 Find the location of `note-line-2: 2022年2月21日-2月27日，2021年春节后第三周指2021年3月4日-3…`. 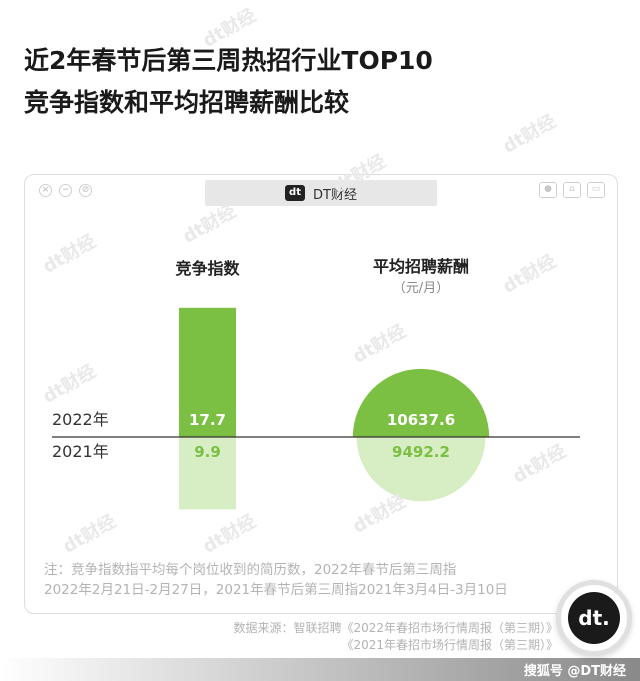

note-line-2: 2022年2月21日-2月27日，2021年春节后第三周指2021年3月4日-3… is located at coordinates (276, 590).